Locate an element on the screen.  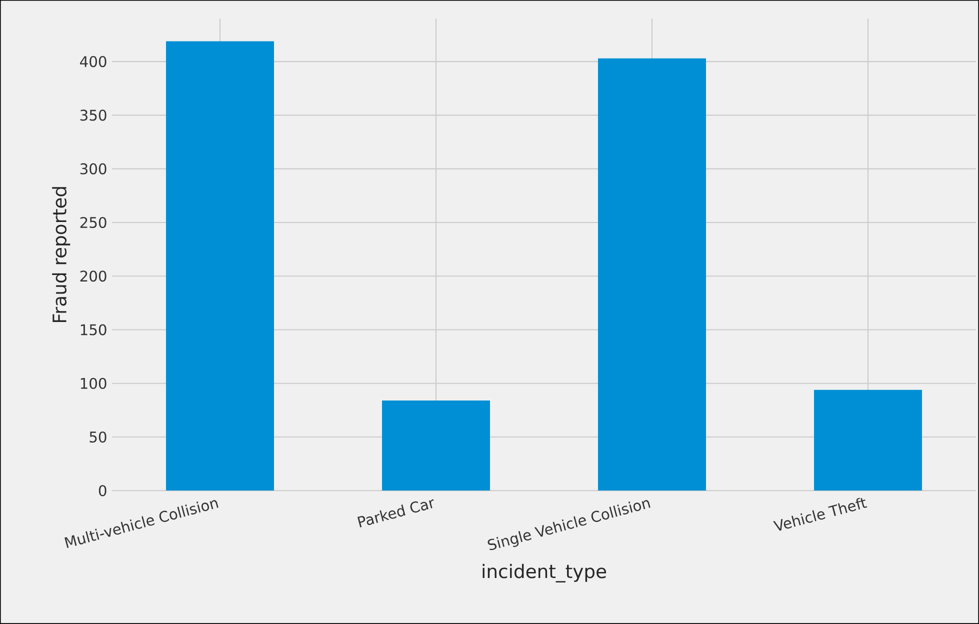
y-tick-label: 100 is located at coordinates (93, 383).